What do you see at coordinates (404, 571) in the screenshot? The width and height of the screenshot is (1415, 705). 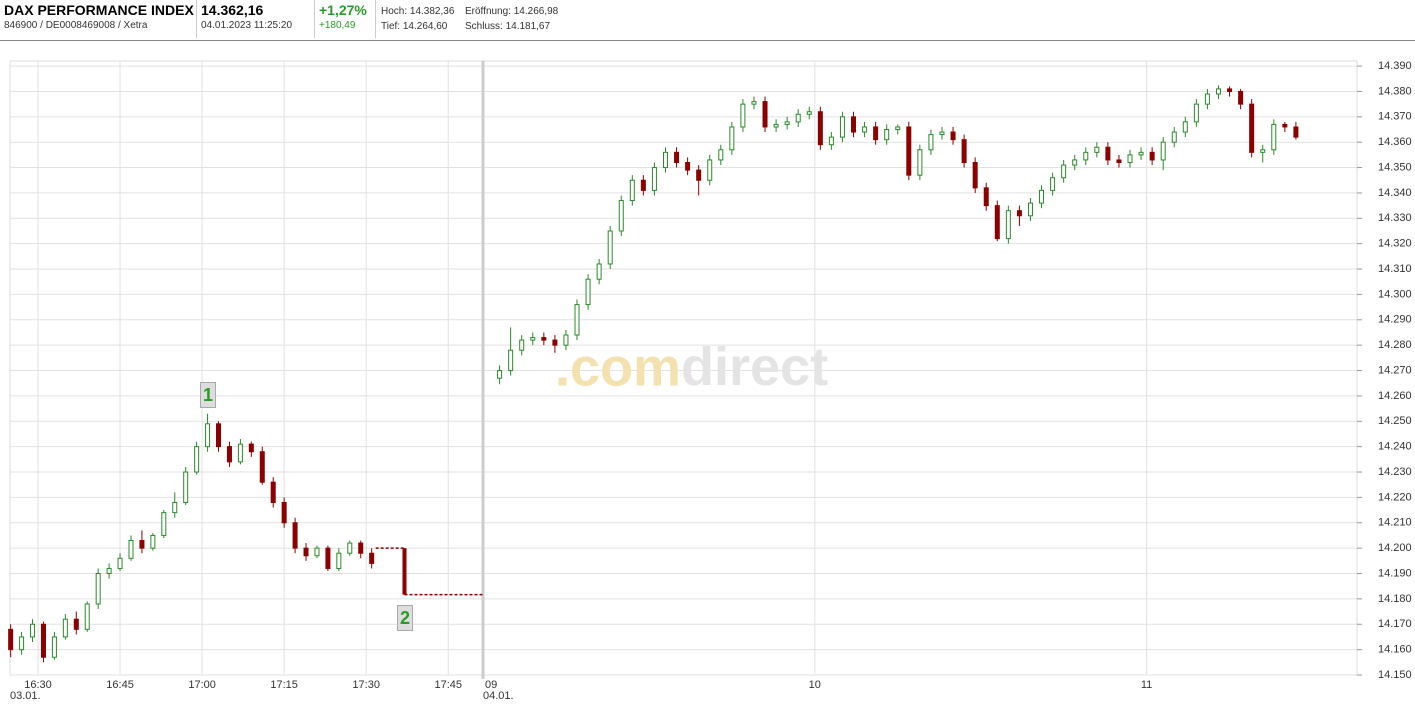 I see `auction-candle` at bounding box center [404, 571].